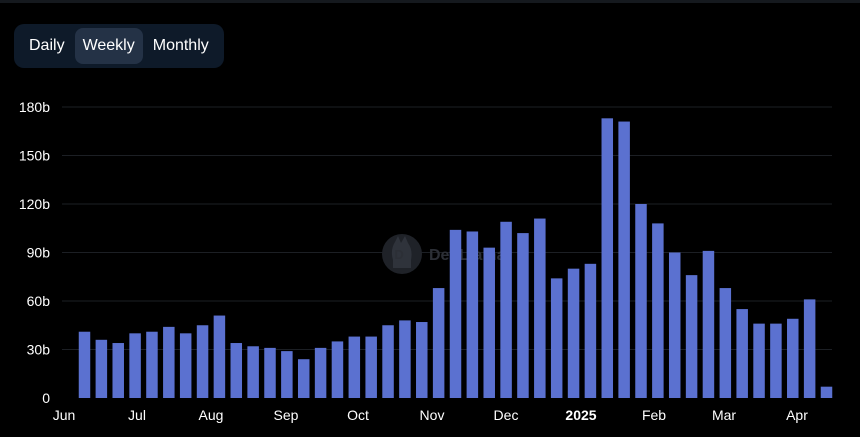 The height and width of the screenshot is (437, 860). What do you see at coordinates (137, 415) in the screenshot?
I see `x-tick-label: Jul` at bounding box center [137, 415].